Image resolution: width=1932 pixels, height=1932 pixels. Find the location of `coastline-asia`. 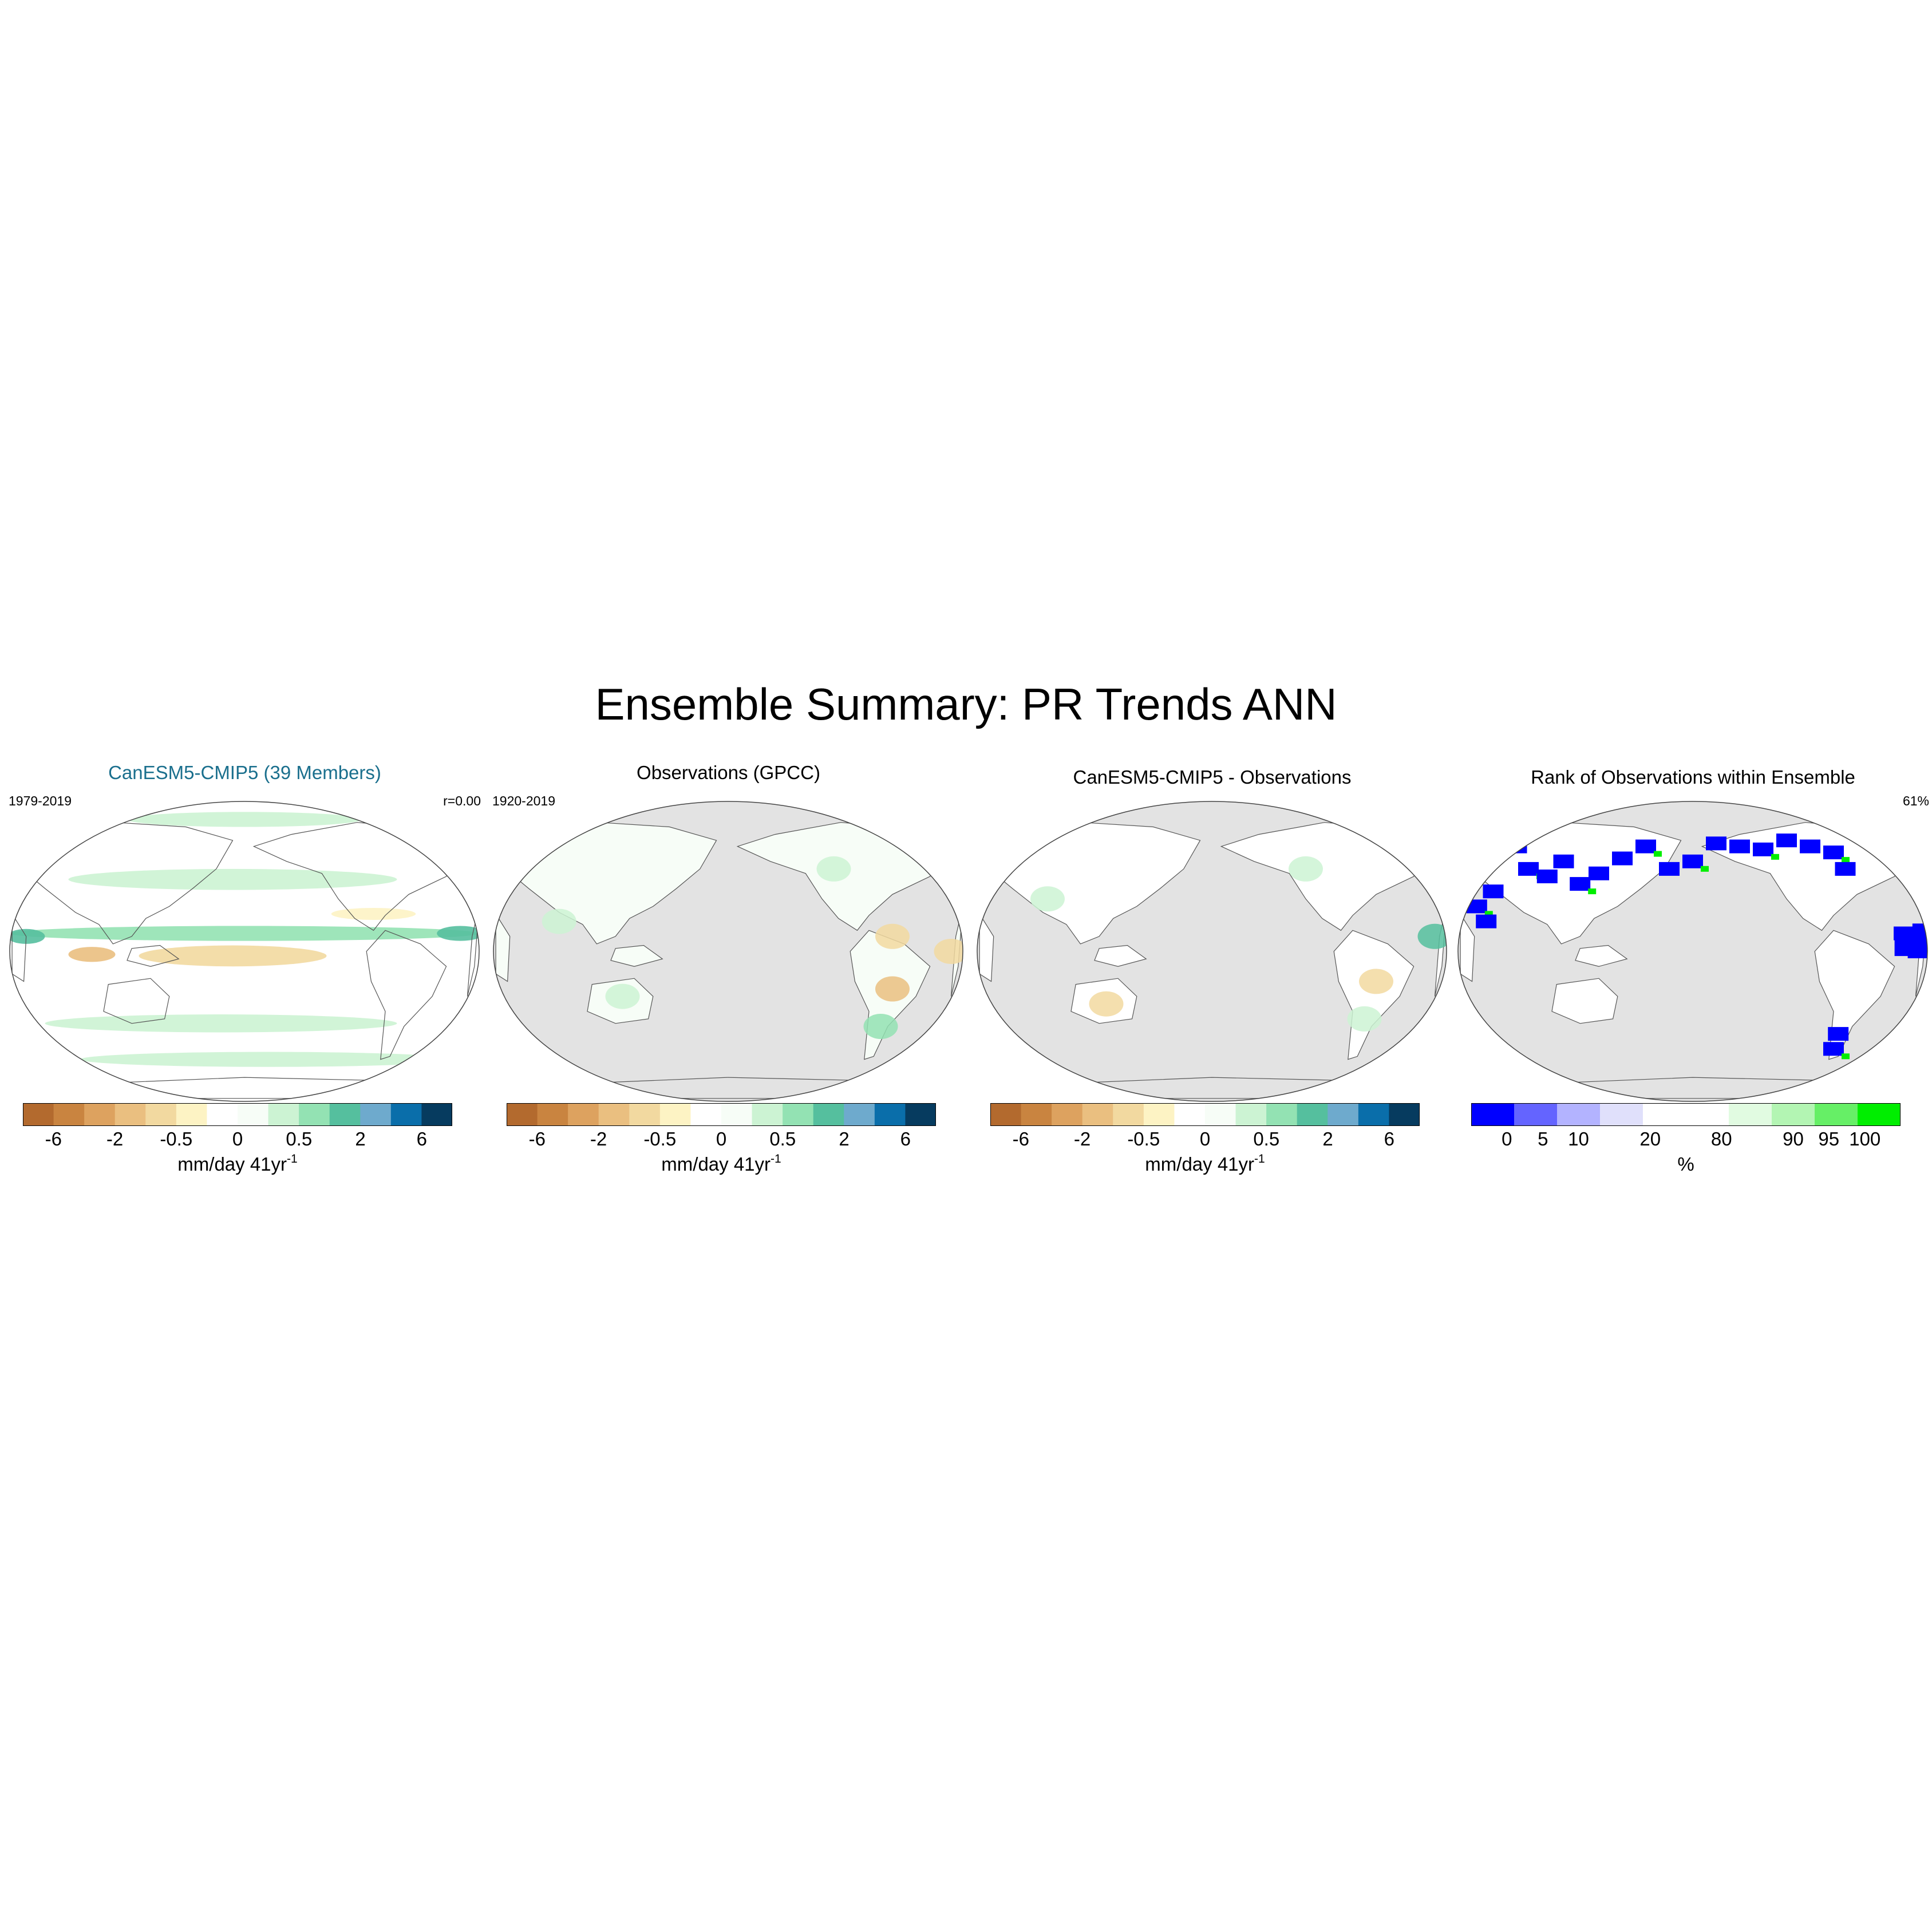

coastline-asia is located at coordinates (127, 883).